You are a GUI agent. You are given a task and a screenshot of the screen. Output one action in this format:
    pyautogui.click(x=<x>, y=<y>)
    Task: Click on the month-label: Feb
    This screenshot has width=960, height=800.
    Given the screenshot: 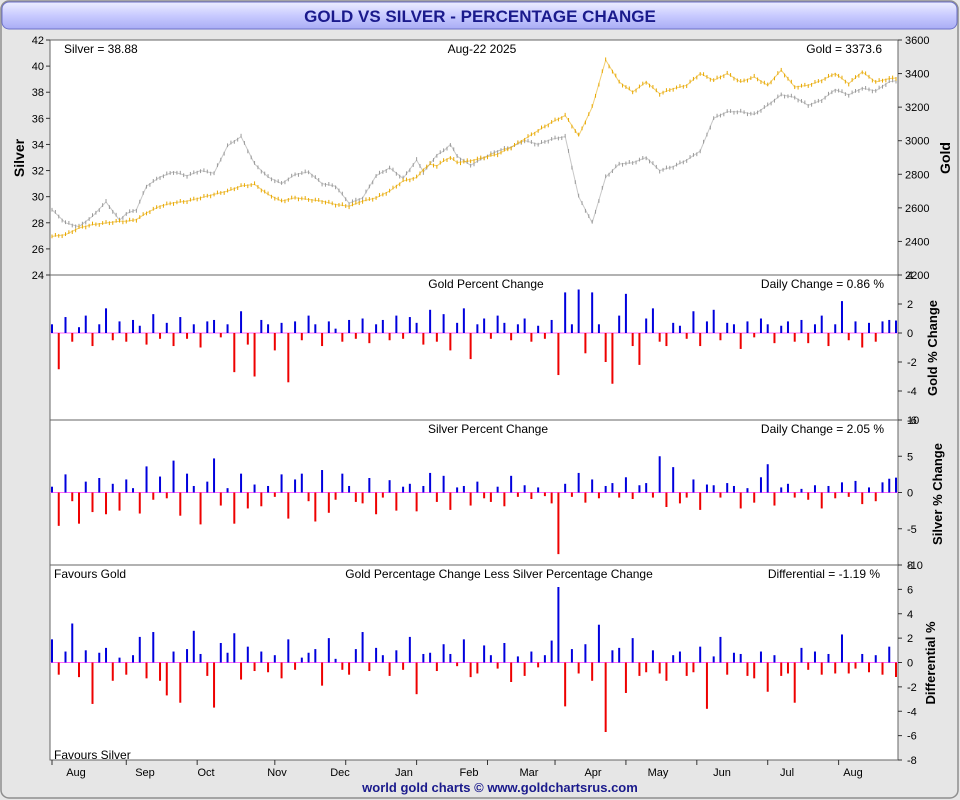 What is the action you would take?
    pyautogui.click(x=469, y=773)
    